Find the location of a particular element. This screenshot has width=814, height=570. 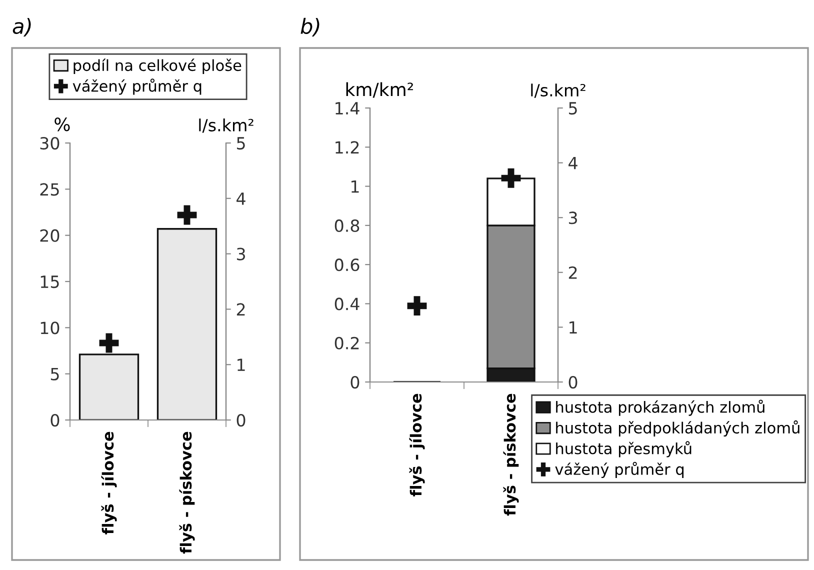

y-tick-label: 25 is located at coordinates (49, 189).